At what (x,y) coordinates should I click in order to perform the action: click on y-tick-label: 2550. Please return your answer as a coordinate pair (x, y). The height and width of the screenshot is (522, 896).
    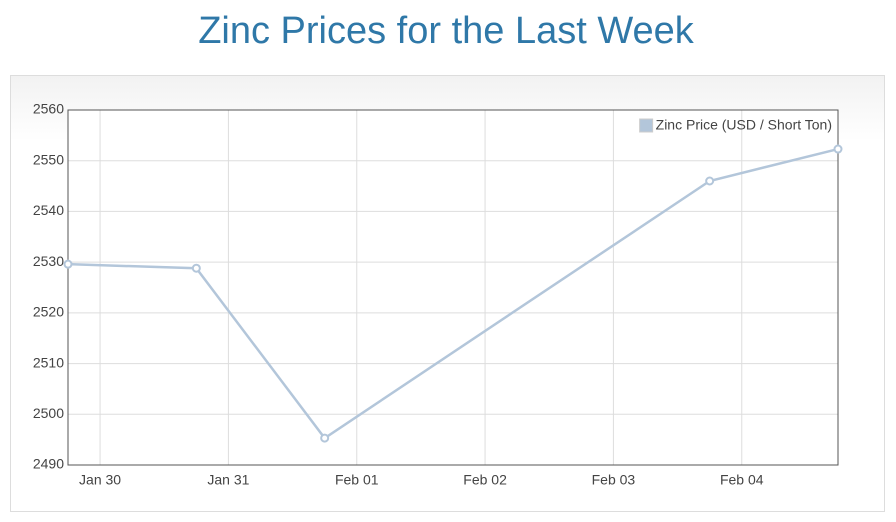
    Looking at the image, I should click on (48, 159).